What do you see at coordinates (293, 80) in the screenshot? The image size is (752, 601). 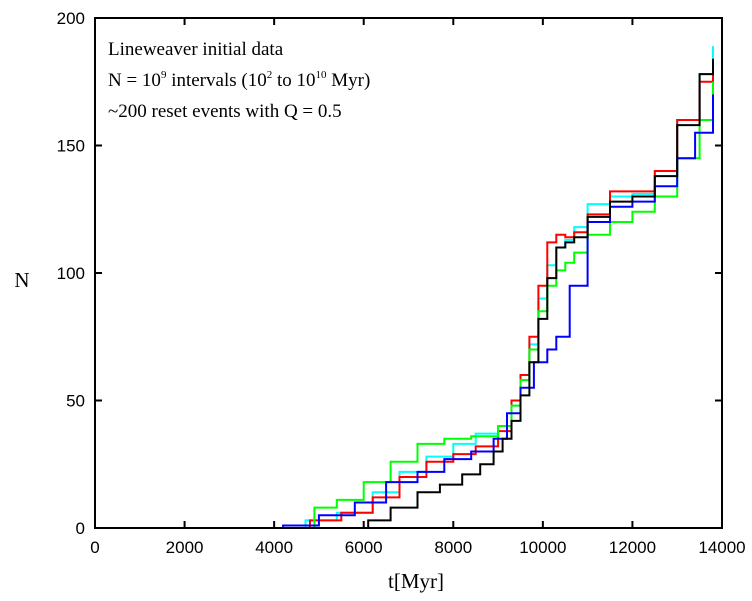 I see `annotation-line-2-mid-2: to 10` at bounding box center [293, 80].